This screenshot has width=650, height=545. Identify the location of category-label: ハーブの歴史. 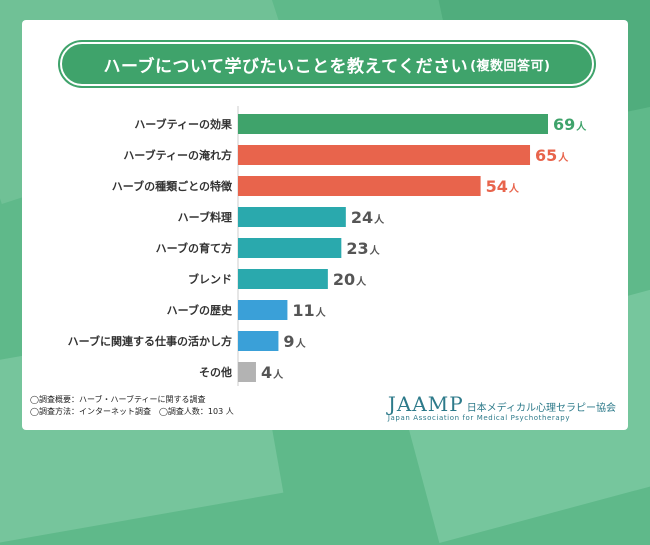
(200, 310).